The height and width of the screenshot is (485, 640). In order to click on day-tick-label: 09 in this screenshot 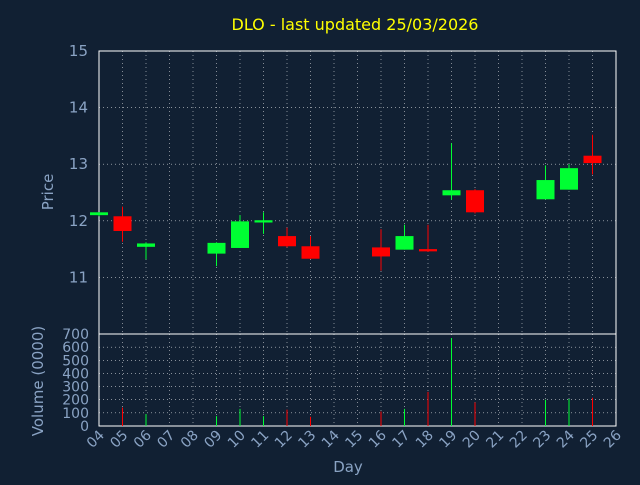, I will do `click(213, 440)`.